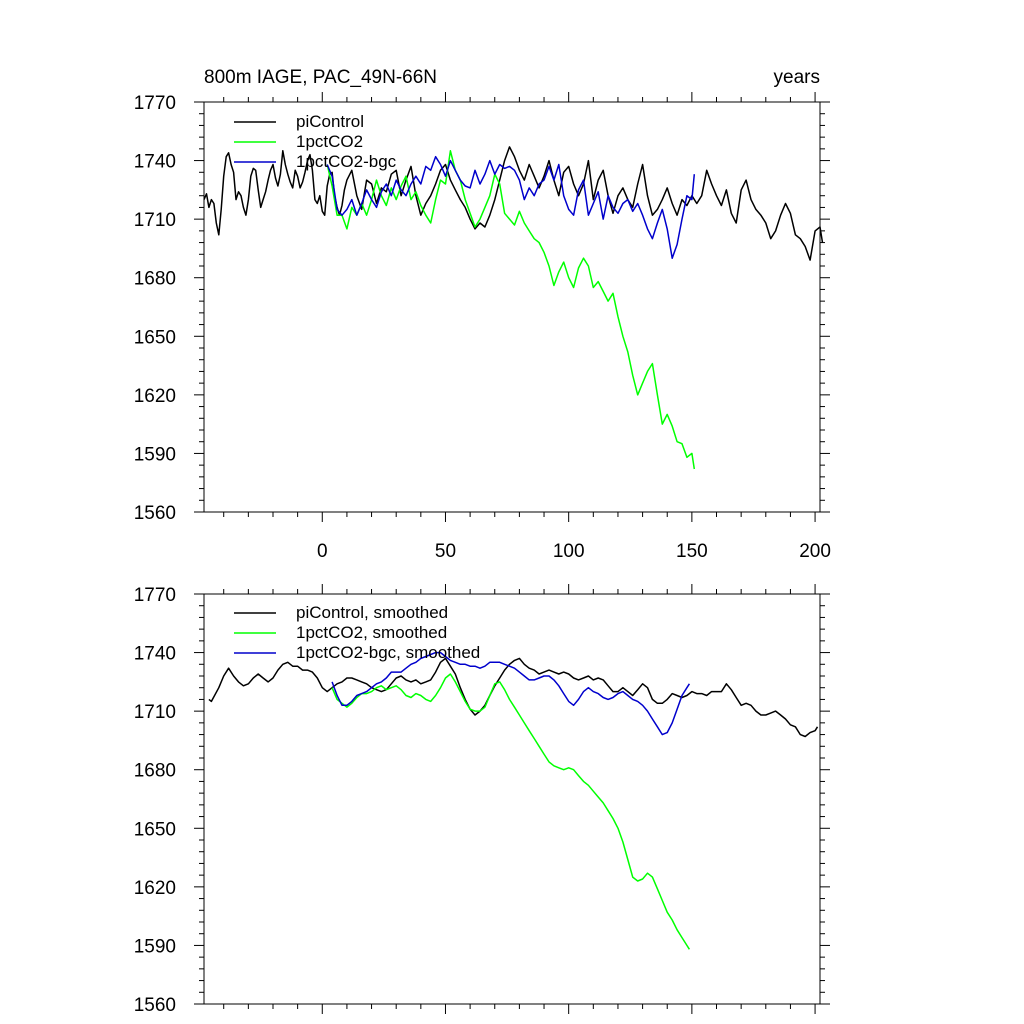 The width and height of the screenshot is (1024, 1024). Describe the element at coordinates (372, 612) in the screenshot. I see `legend-label-0: piControl, smoothed` at that location.